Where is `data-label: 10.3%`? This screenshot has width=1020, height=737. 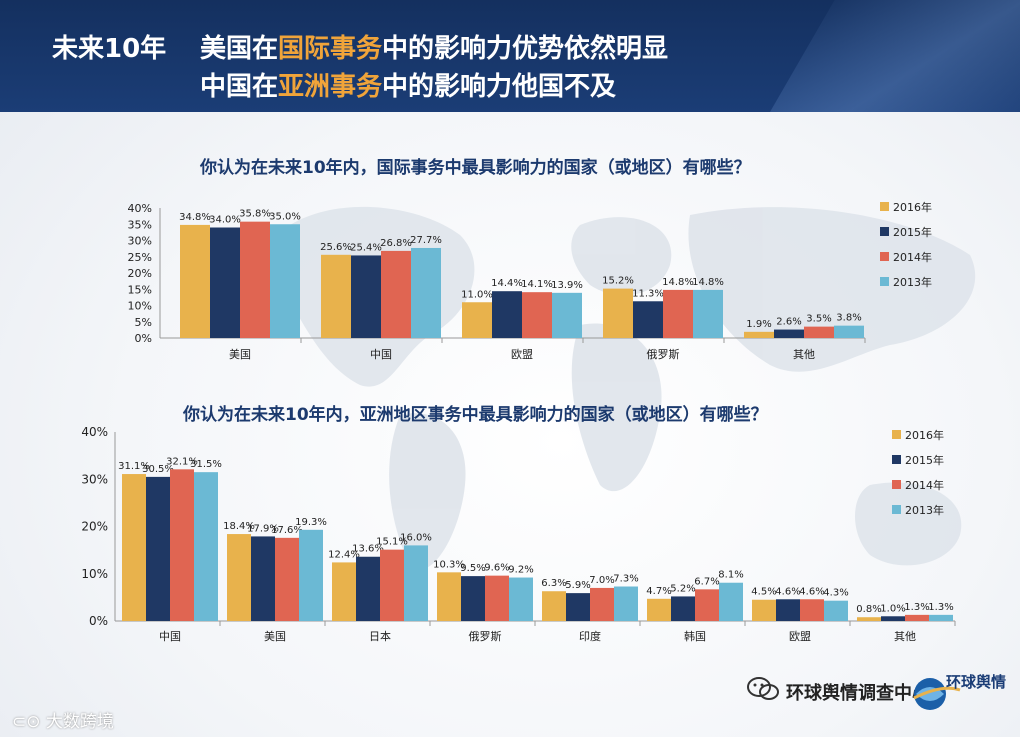
data-label: 10.3% is located at coordinates (449, 564).